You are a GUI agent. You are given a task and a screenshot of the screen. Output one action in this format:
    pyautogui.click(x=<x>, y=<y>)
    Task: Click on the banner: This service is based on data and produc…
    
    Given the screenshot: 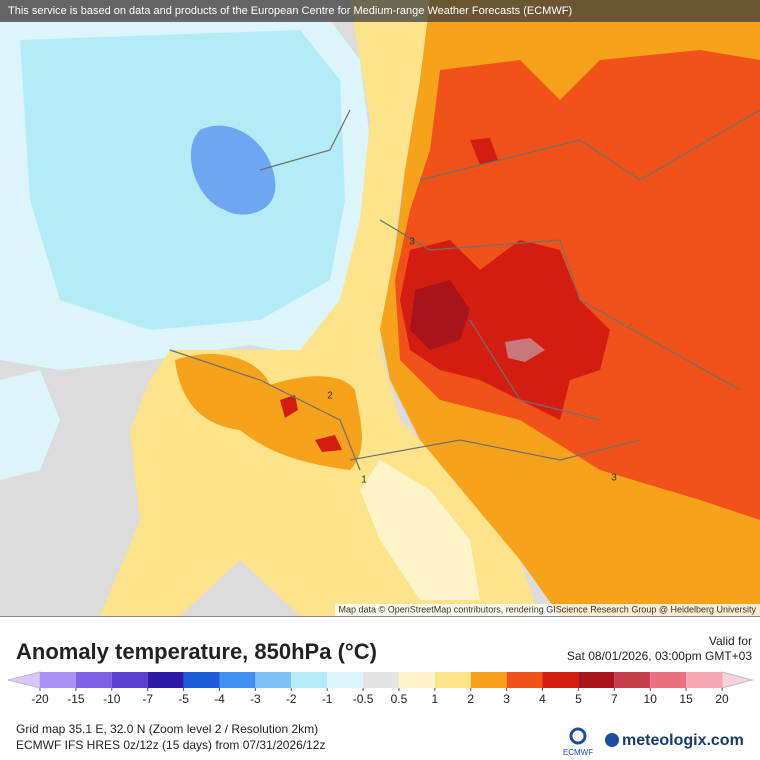 What is the action you would take?
    pyautogui.click(x=290, y=11)
    